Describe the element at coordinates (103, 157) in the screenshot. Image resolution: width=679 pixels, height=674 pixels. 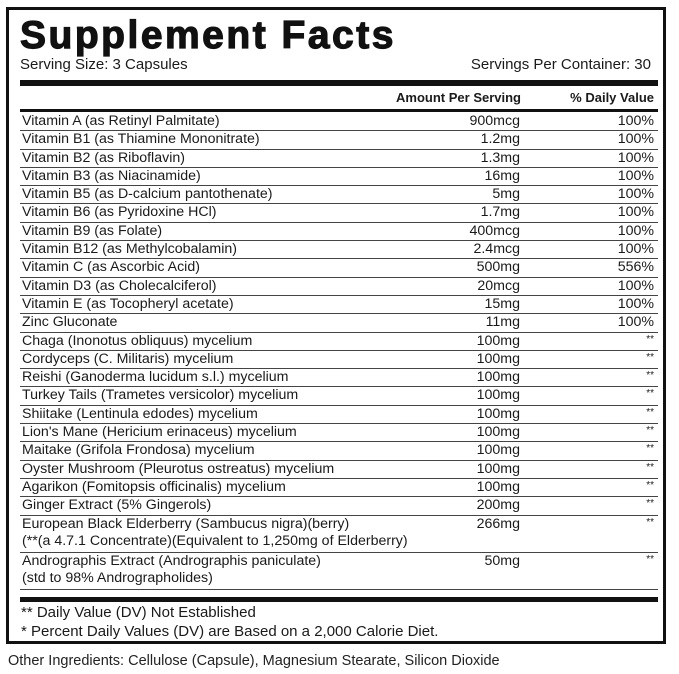
I see `nutrient-name: Vitamin B2 (as Riboflavin)` at that location.